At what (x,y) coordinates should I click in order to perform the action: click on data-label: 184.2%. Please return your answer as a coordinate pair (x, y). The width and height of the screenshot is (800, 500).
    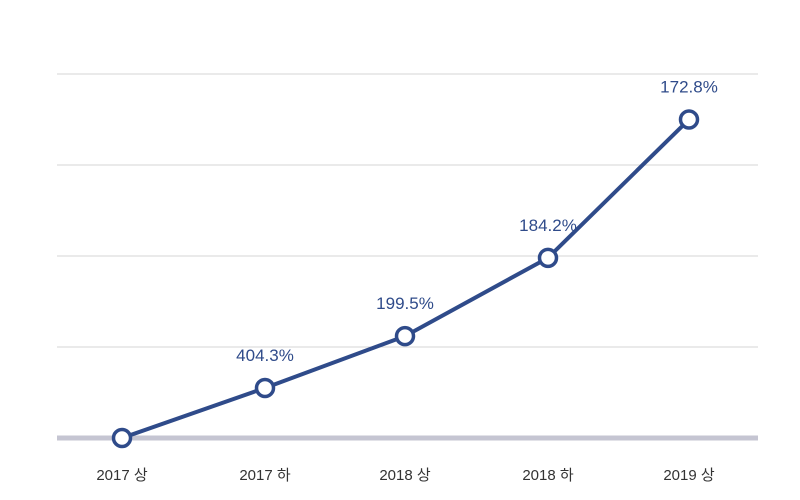
    Looking at the image, I should click on (548, 225).